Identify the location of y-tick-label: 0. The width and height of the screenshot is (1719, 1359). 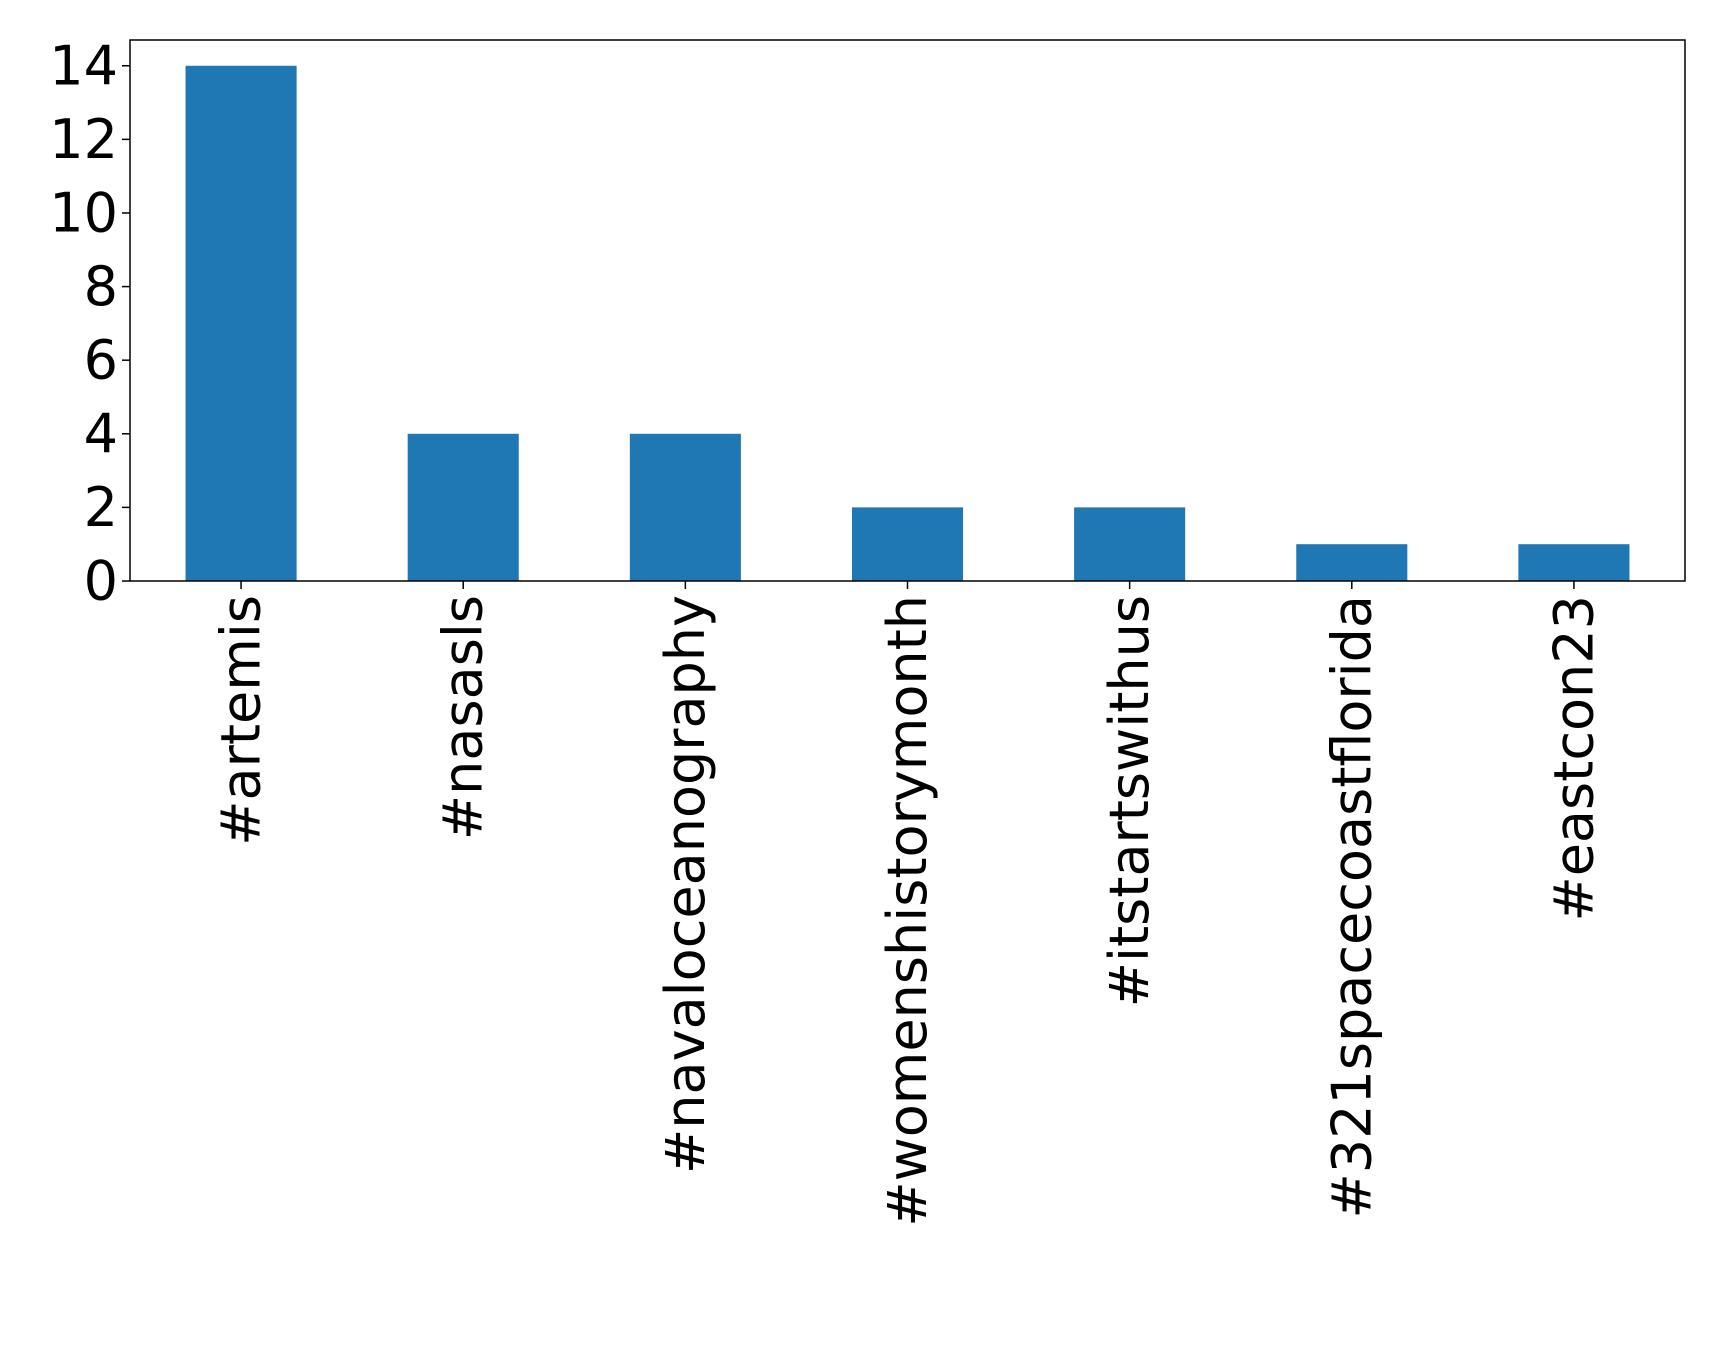
(101, 581).